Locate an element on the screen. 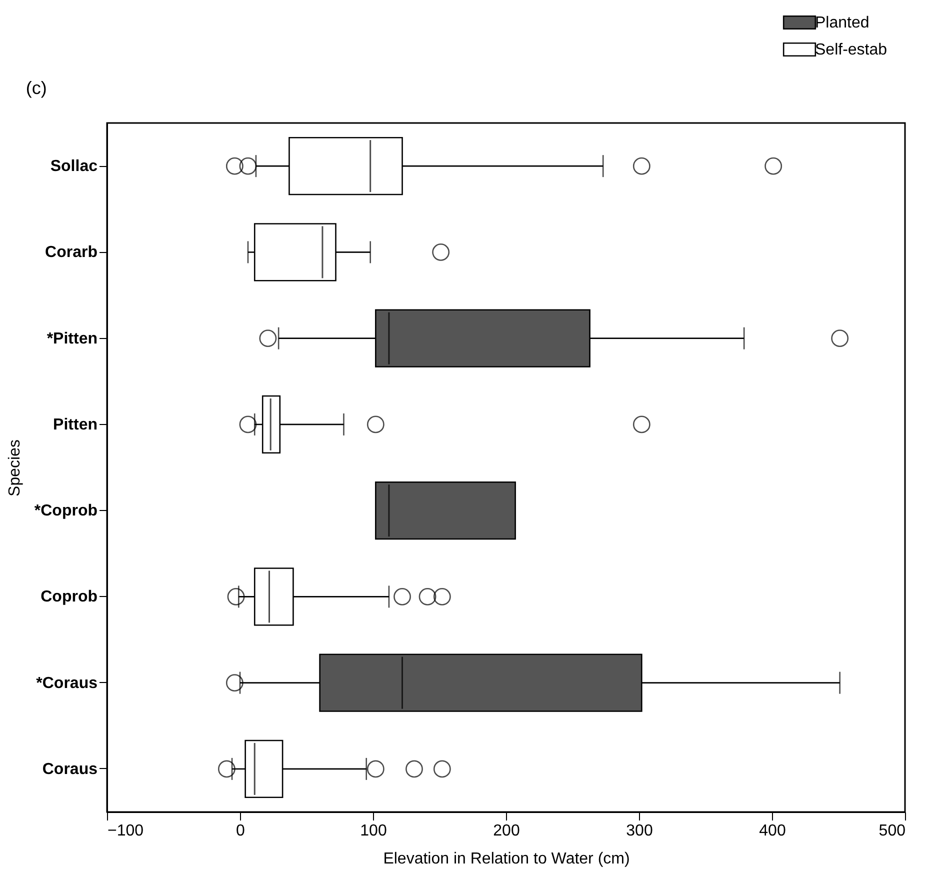 This screenshot has width=931, height=871. x-tick-label: 500 is located at coordinates (892, 831).